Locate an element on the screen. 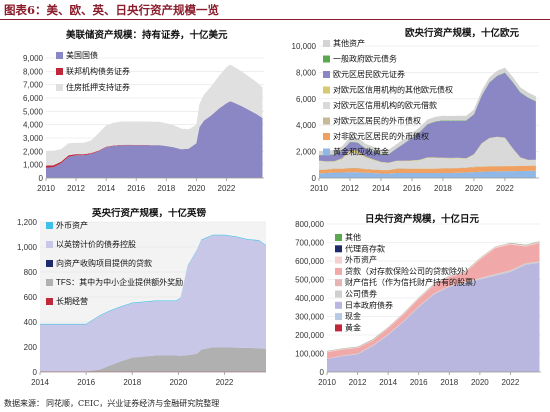 Image resolution: width=550 pixels, height=412 pixels. chart-ecb-x-tick-label: 2010 is located at coordinates (319, 188).